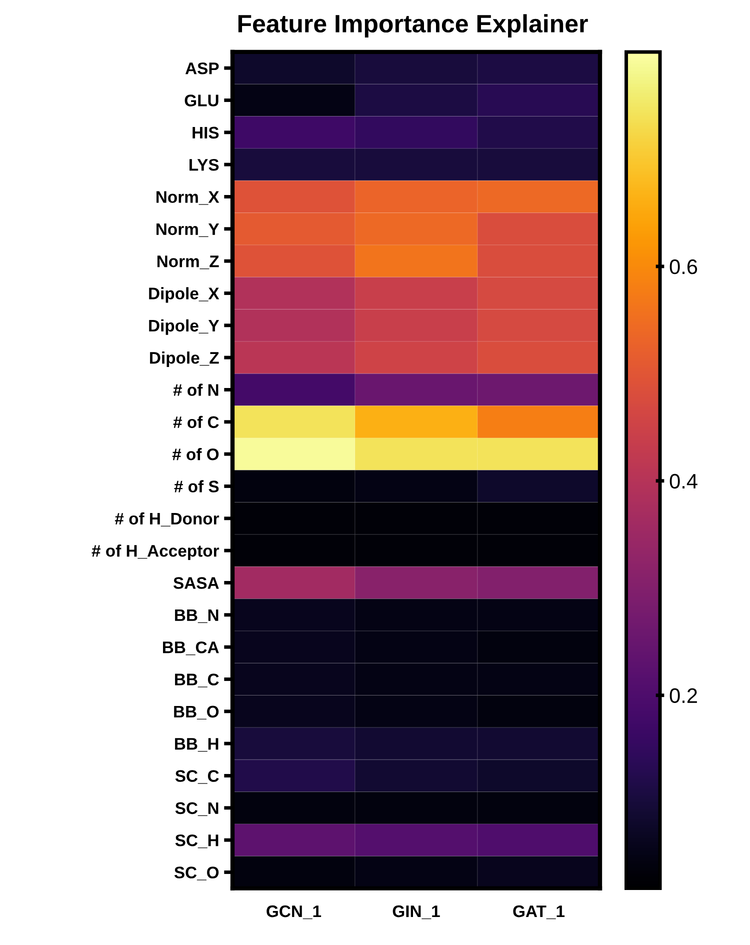  What do you see at coordinates (416, 912) in the screenshot?
I see `x-tick-label: GIN_1` at bounding box center [416, 912].